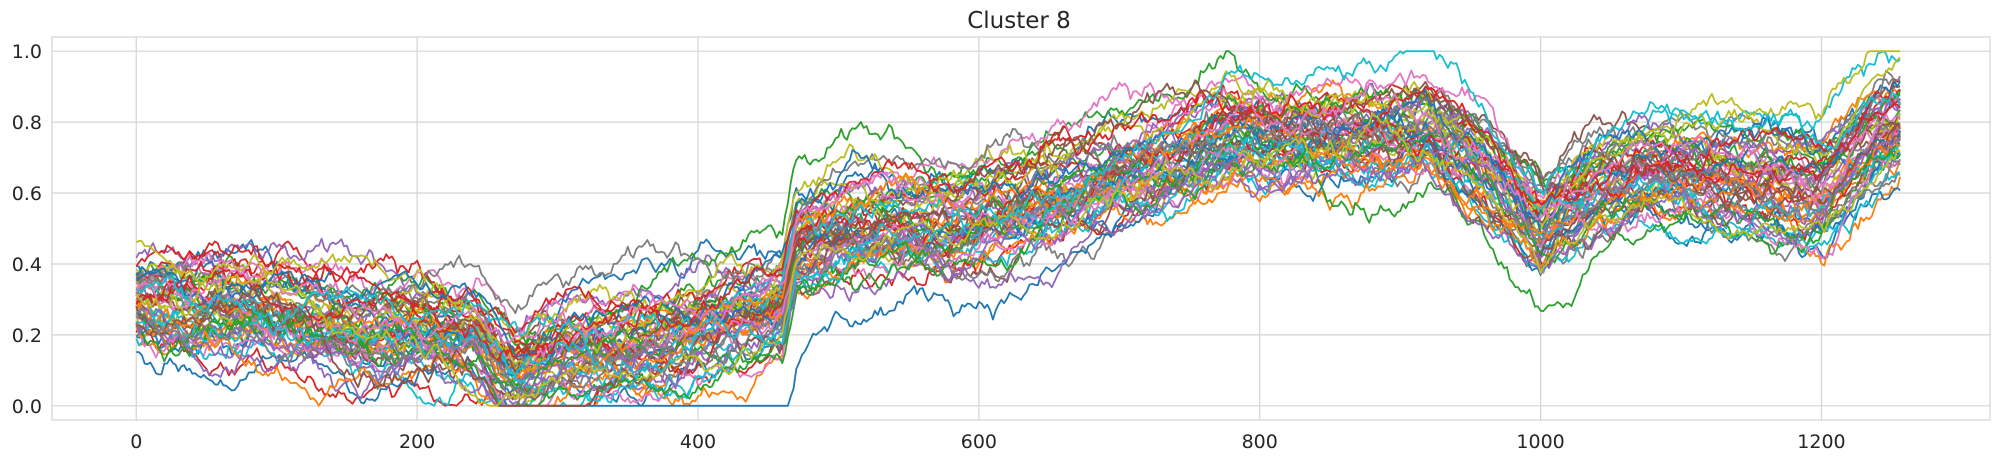  I want to click on x-tick-label: 800, so click(1260, 442).